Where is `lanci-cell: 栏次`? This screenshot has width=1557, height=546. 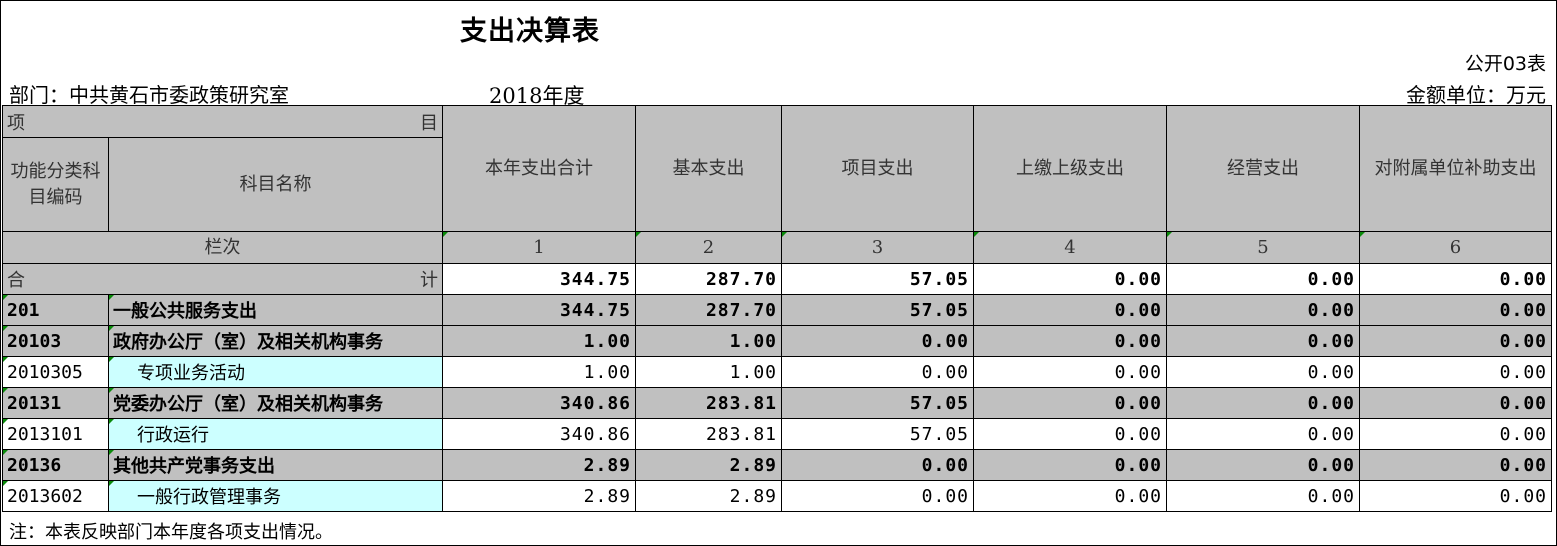 lanci-cell: 栏次 is located at coordinates (222, 247).